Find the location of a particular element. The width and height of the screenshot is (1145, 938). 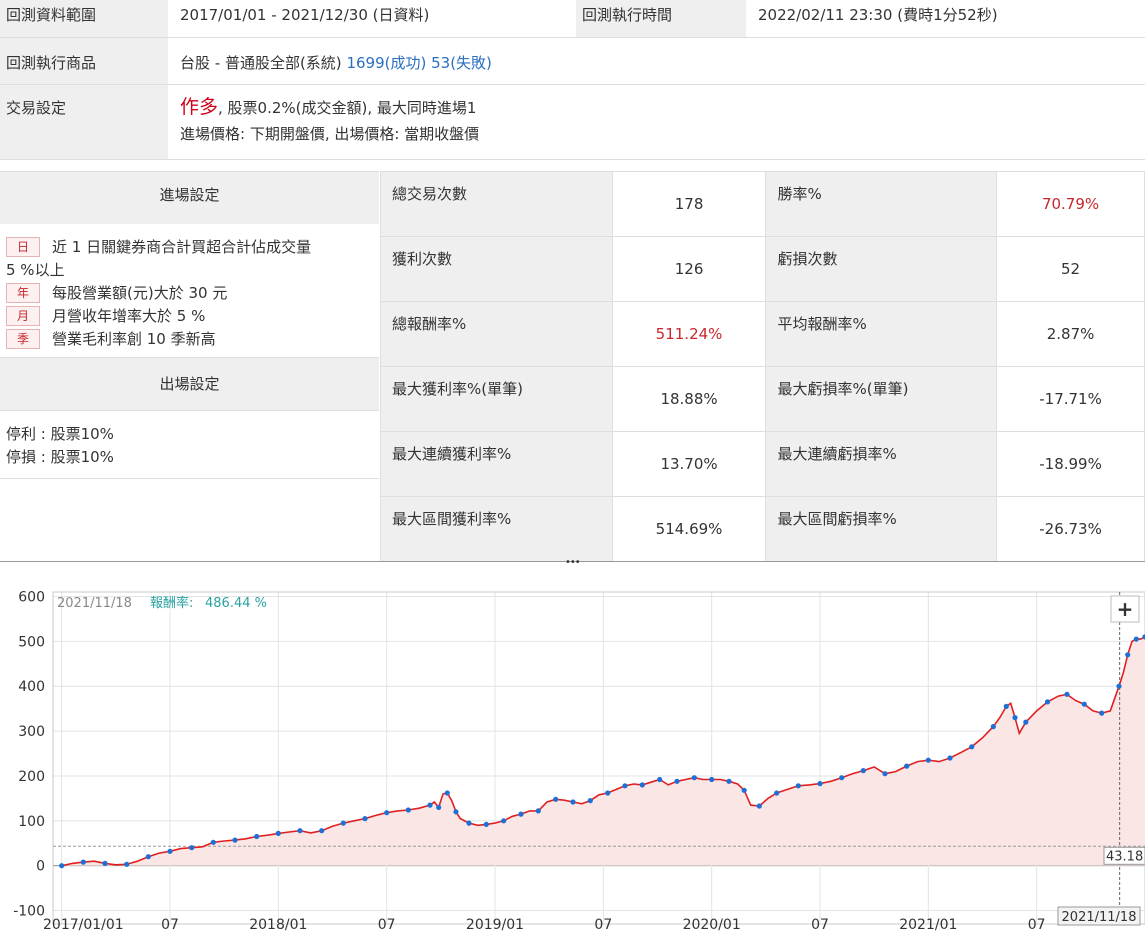

pane-splitter is located at coordinates (572, 564).